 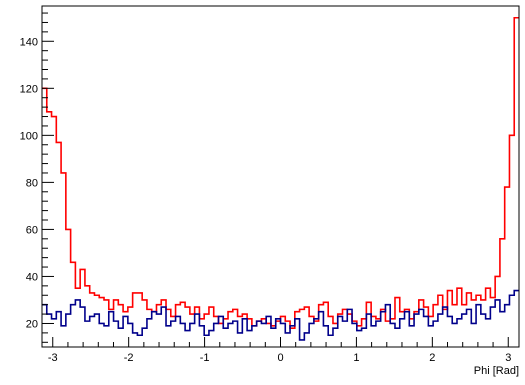 I want to click on y-tick-label: 80, so click(x=32, y=183).